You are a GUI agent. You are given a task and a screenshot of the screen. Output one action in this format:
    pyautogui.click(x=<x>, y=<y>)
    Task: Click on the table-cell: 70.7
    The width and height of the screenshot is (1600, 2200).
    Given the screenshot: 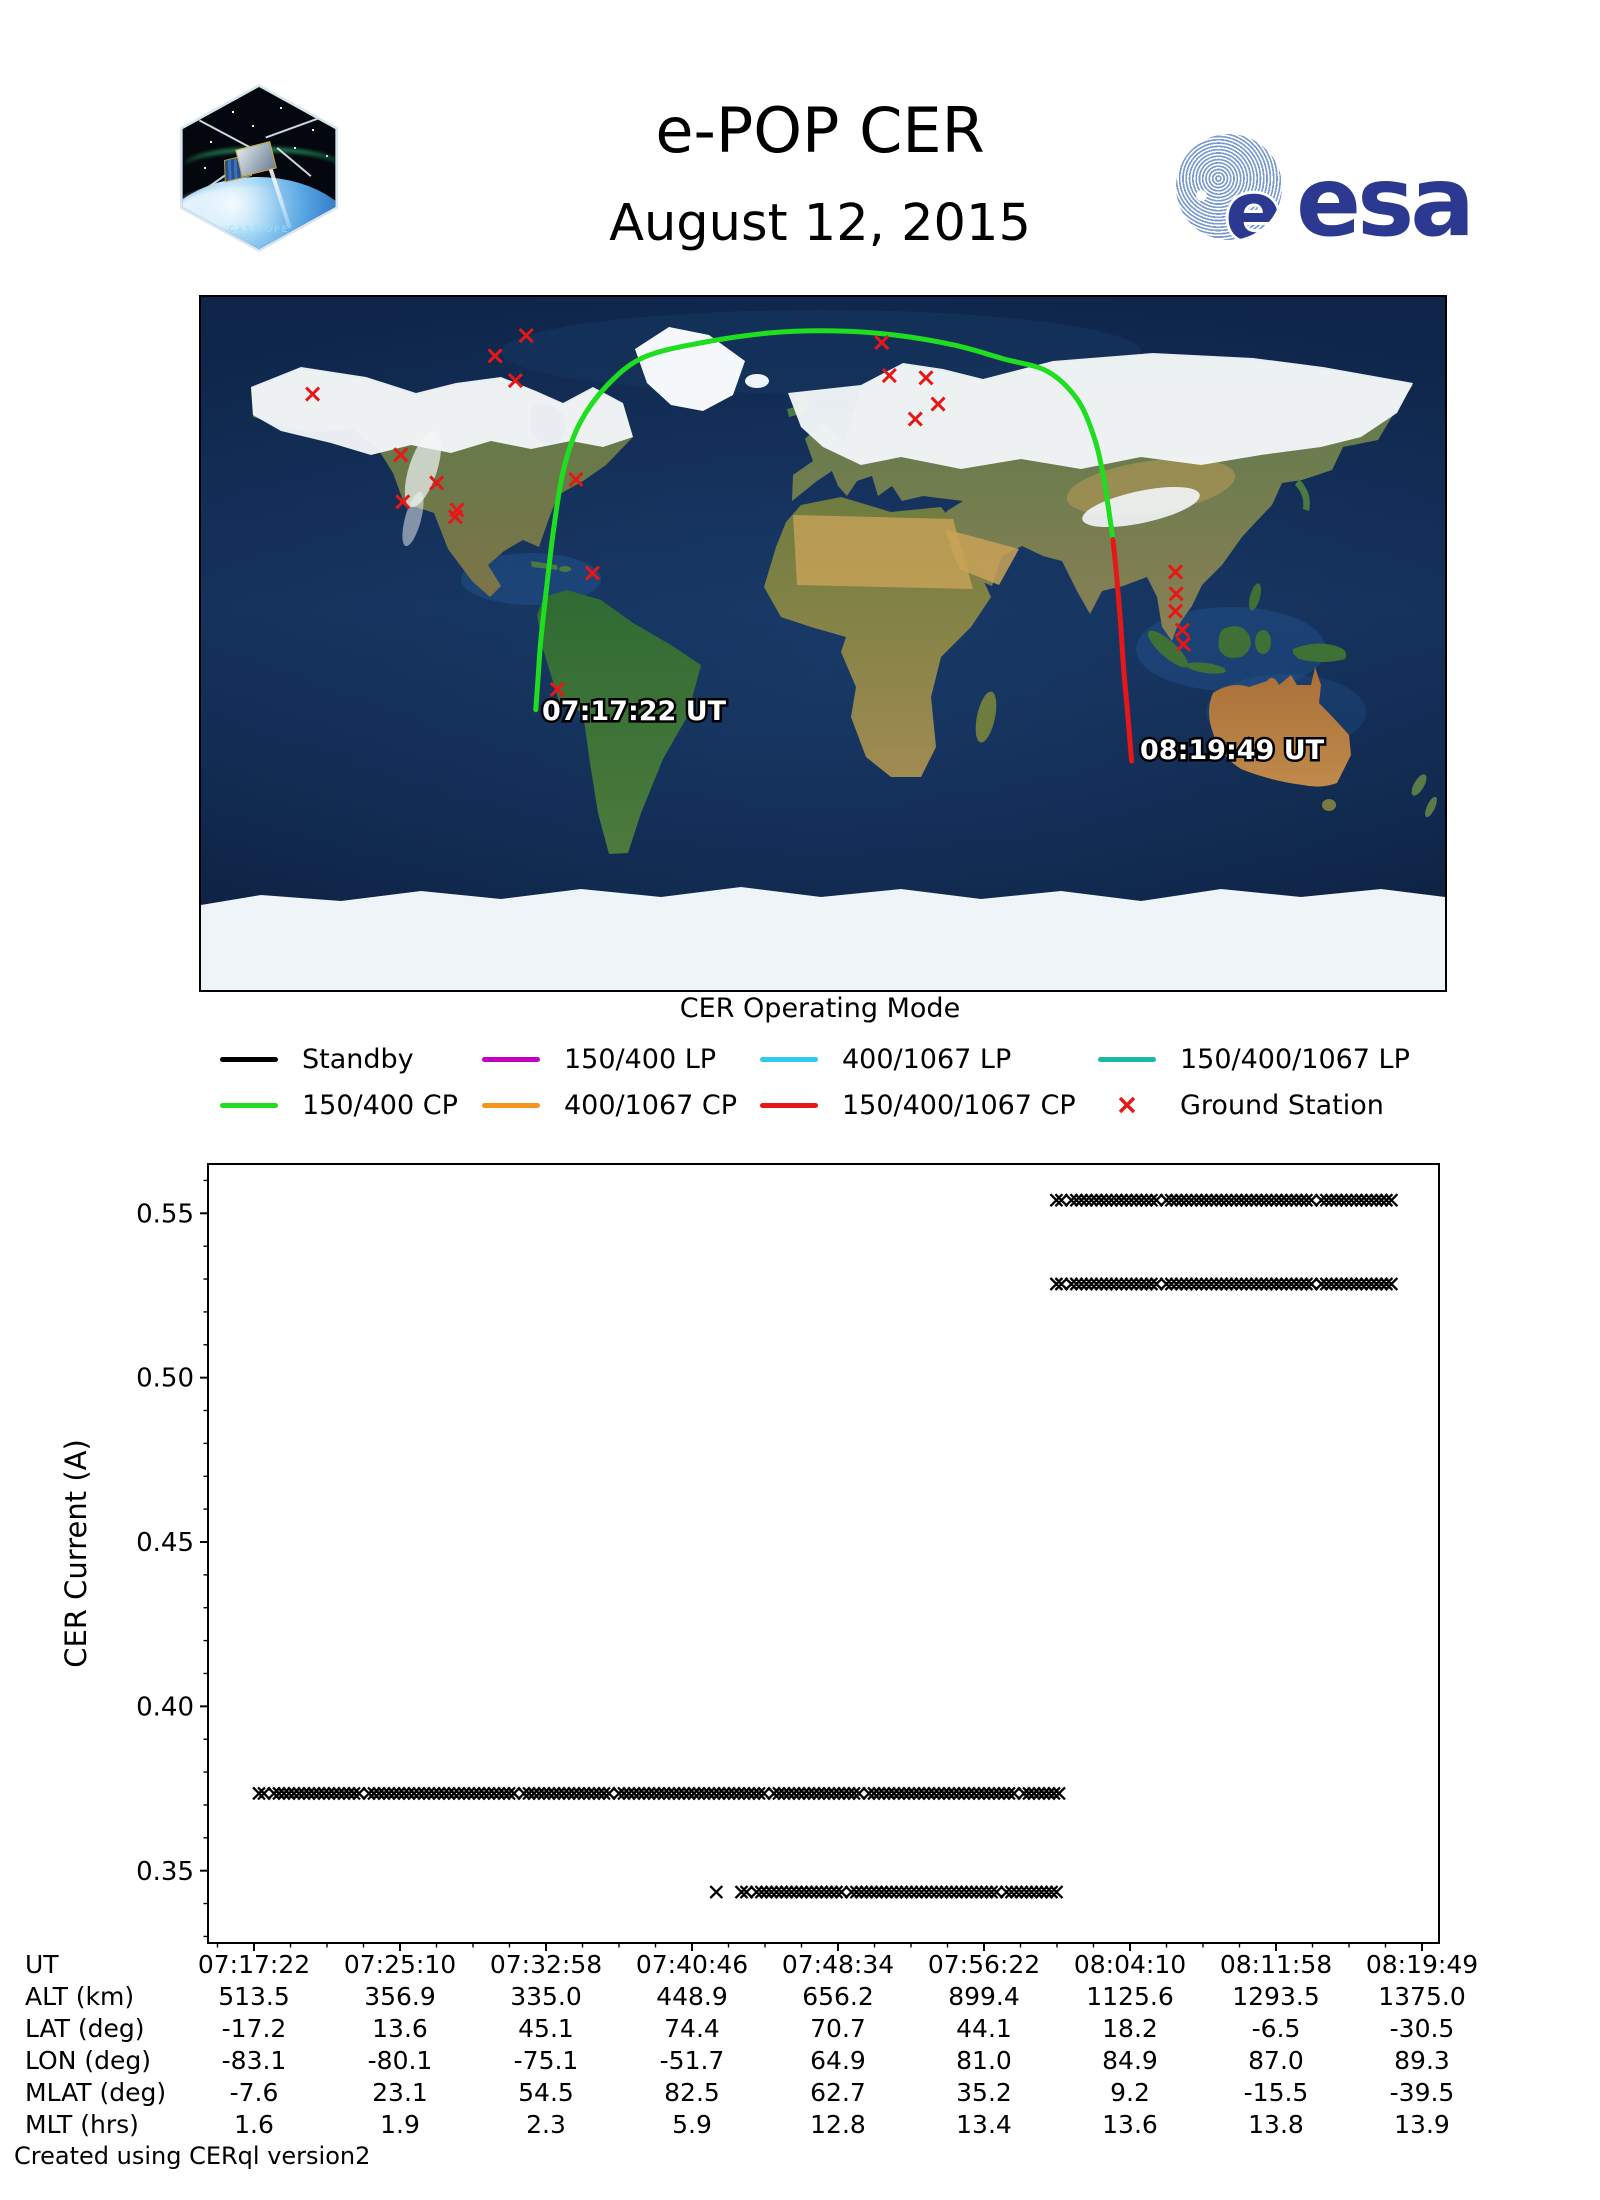 What is the action you would take?
    pyautogui.click(x=838, y=2028)
    